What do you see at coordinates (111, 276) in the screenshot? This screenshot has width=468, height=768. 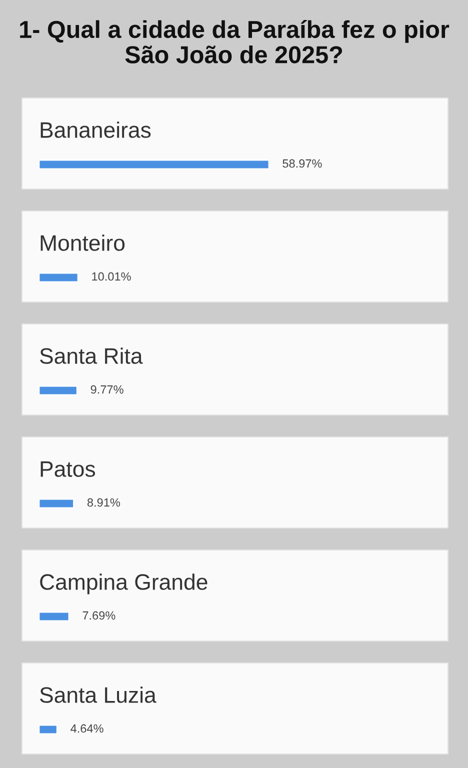 I see `data-label: 10.01%` at bounding box center [111, 276].